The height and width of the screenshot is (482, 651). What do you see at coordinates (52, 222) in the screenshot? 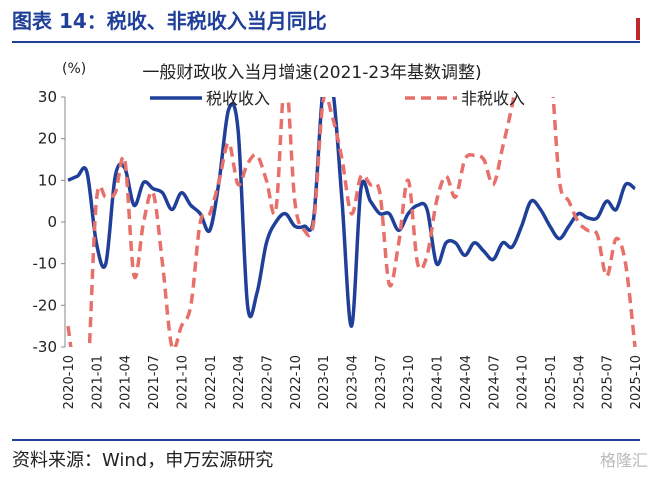
I see `y-tick-label: 0` at bounding box center [52, 222].